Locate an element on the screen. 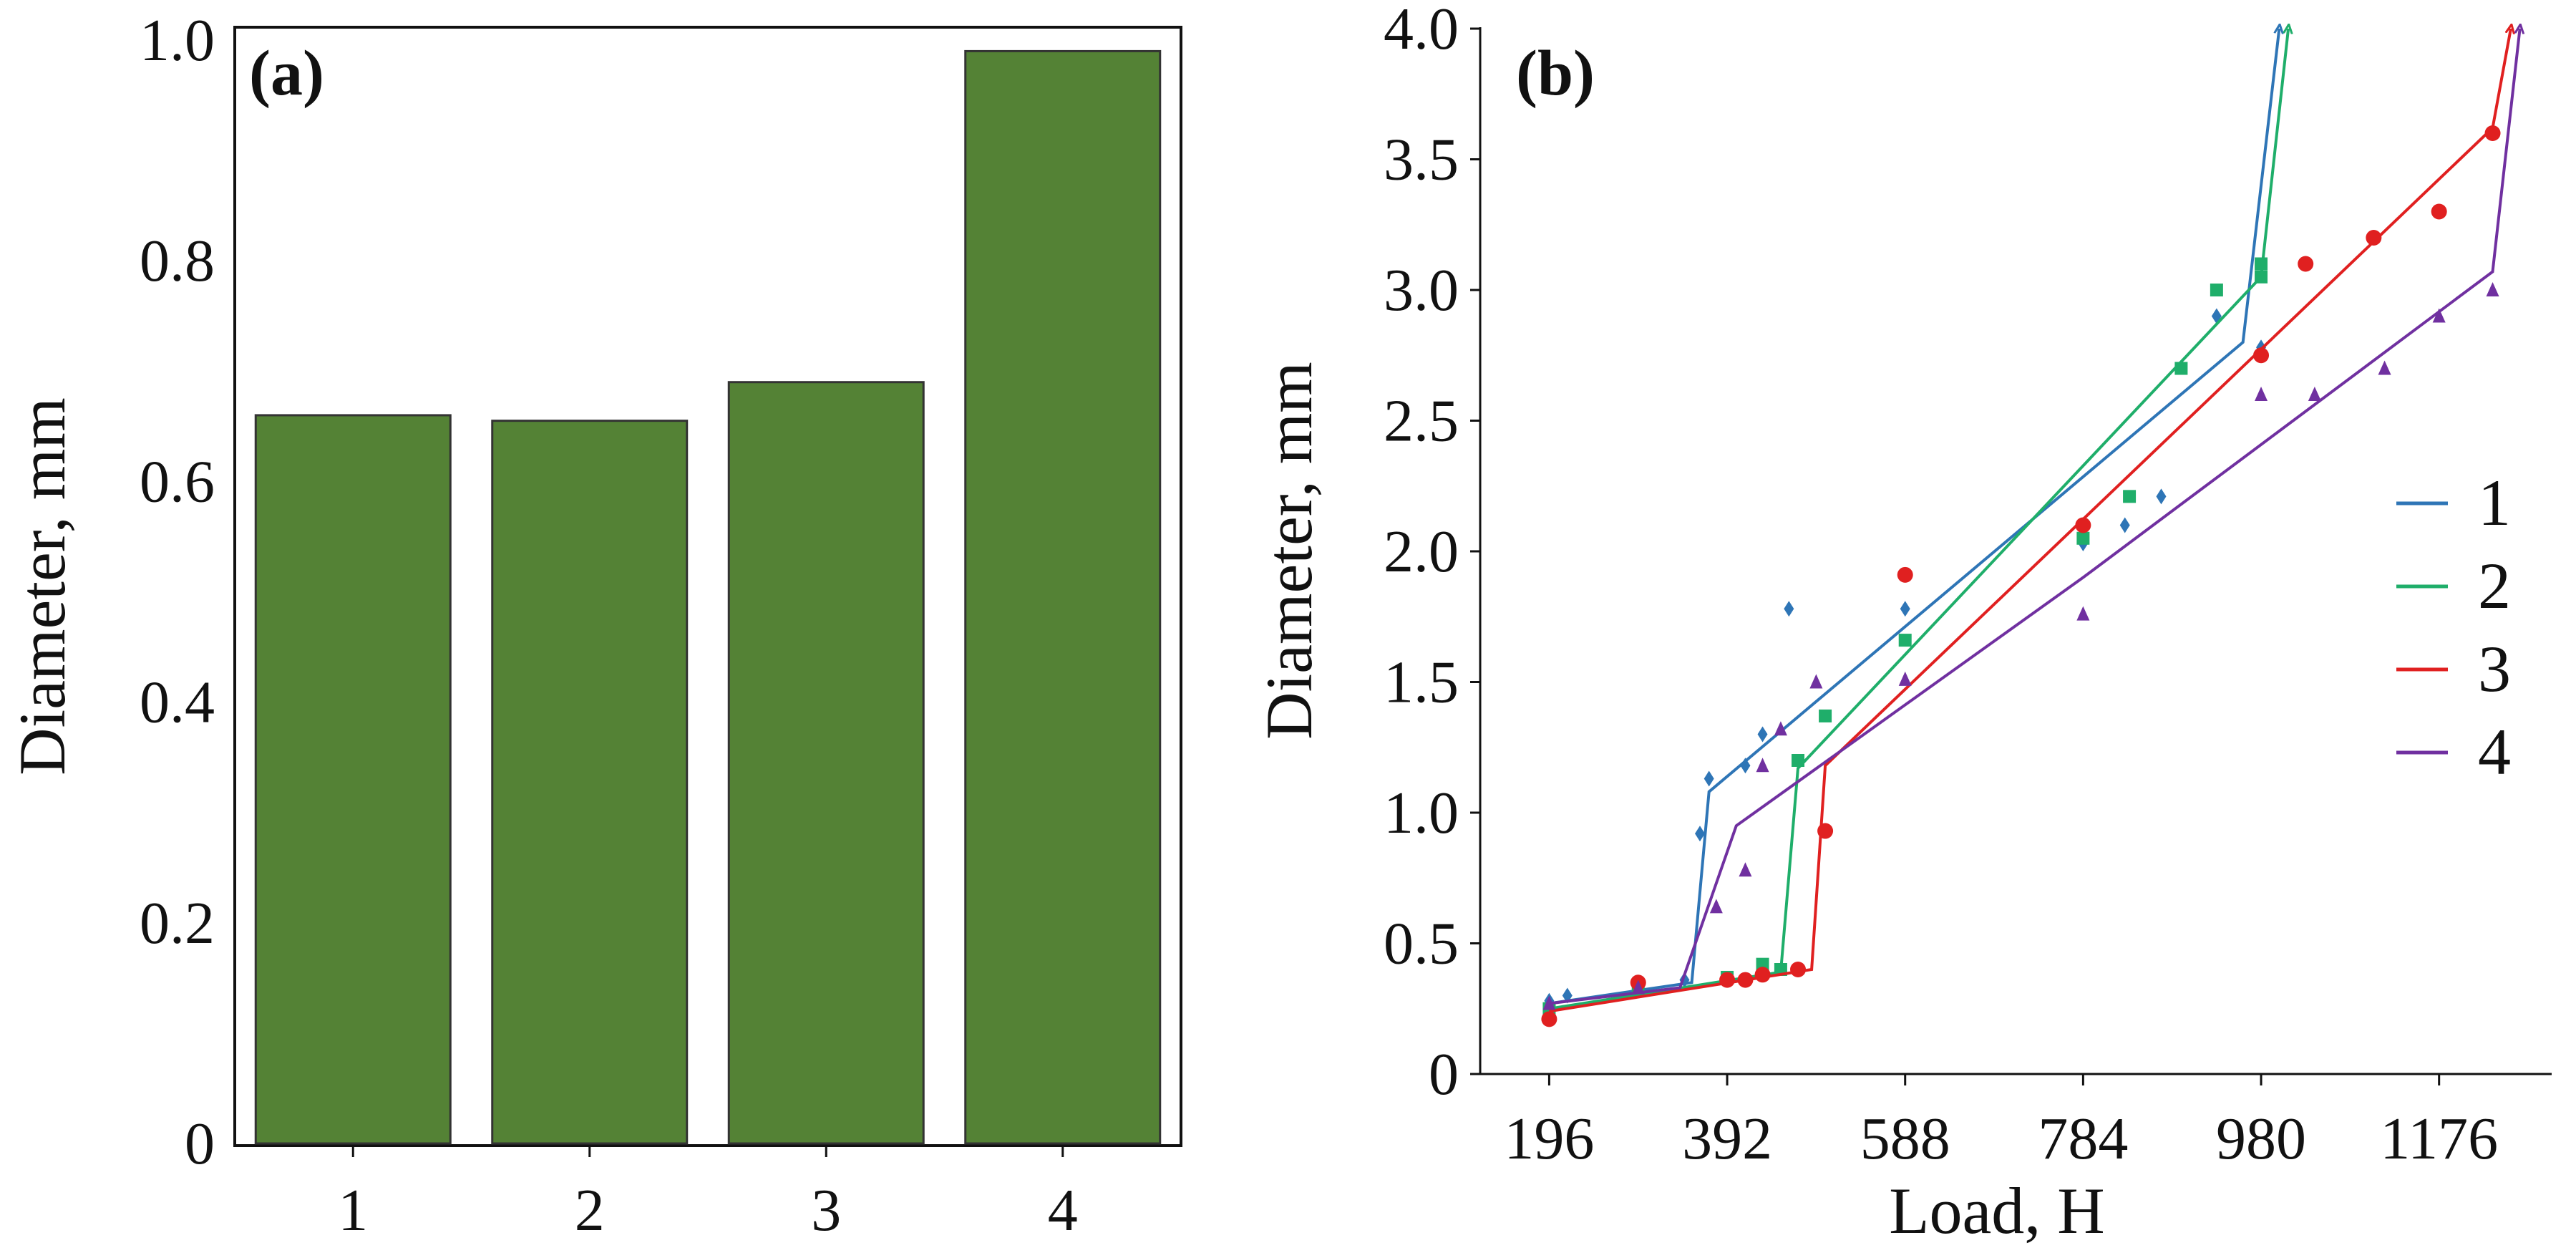  legend-item-1: 1 is located at coordinates (2453, 503).